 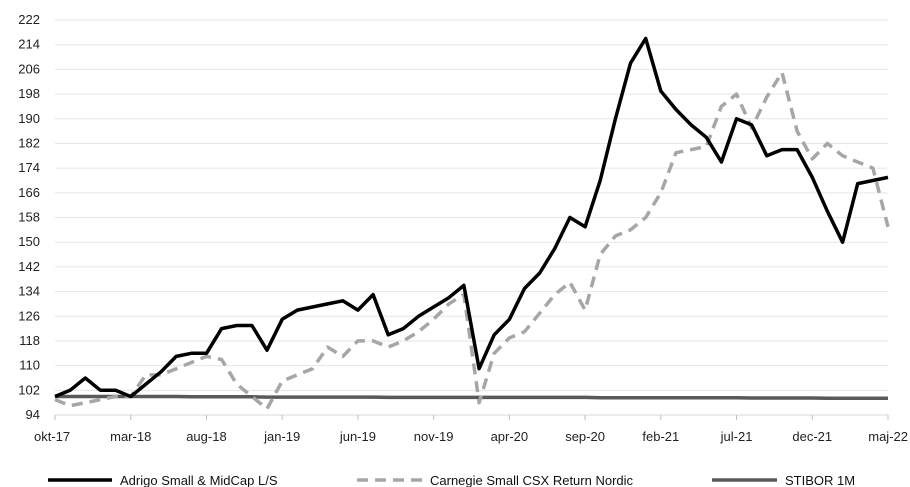 I want to click on y-tick-label: 166, so click(x=29, y=192).